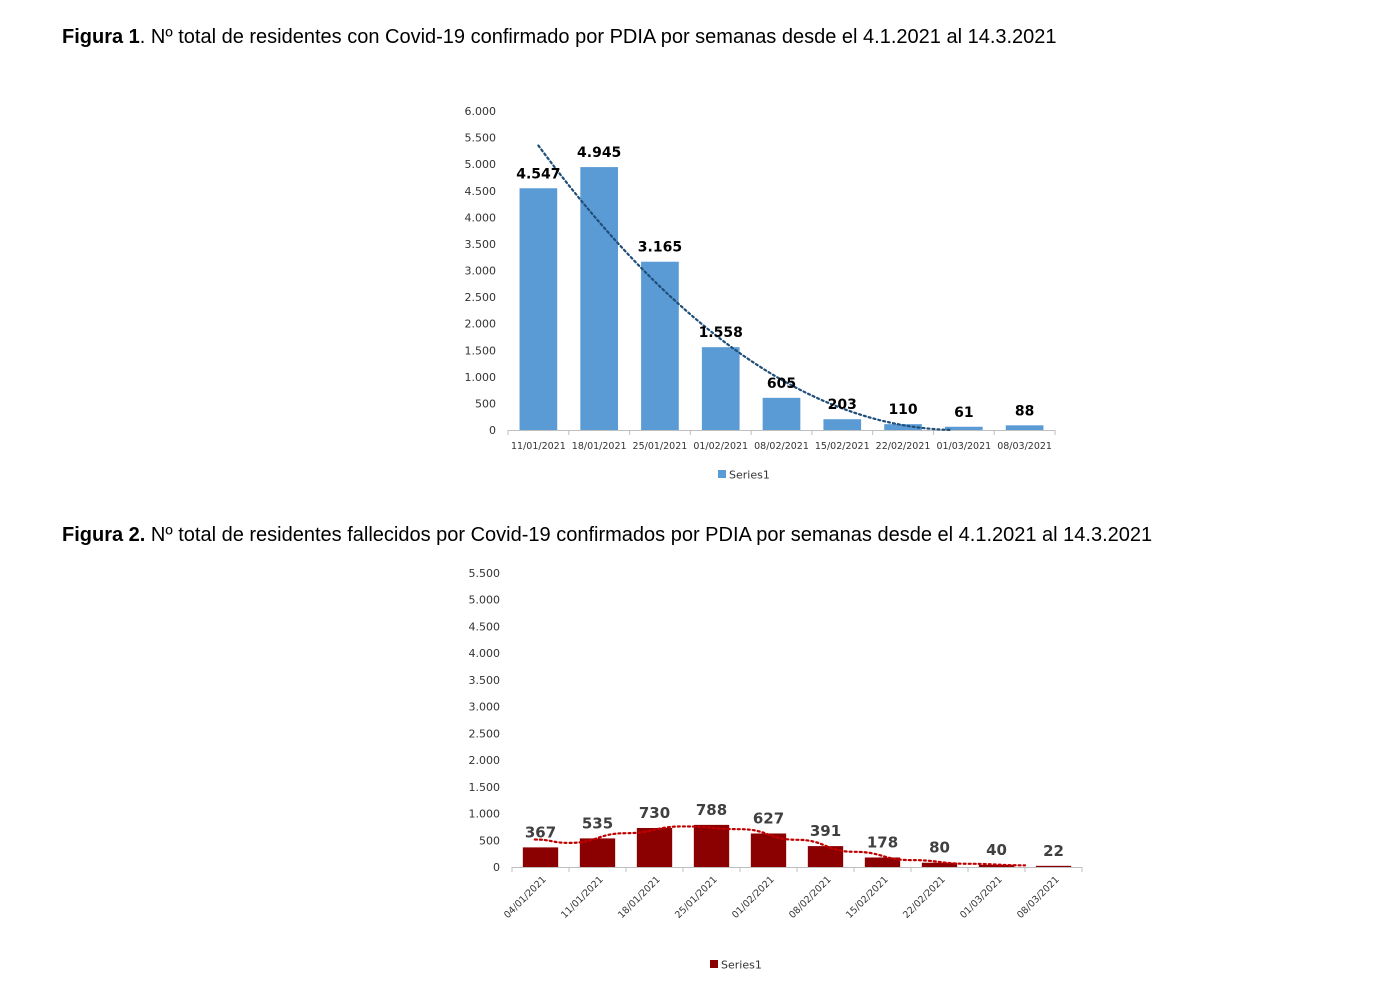 Image resolution: width=1376 pixels, height=994 pixels. What do you see at coordinates (599, 153) in the screenshot?
I see `data-label: 4.945` at bounding box center [599, 153].